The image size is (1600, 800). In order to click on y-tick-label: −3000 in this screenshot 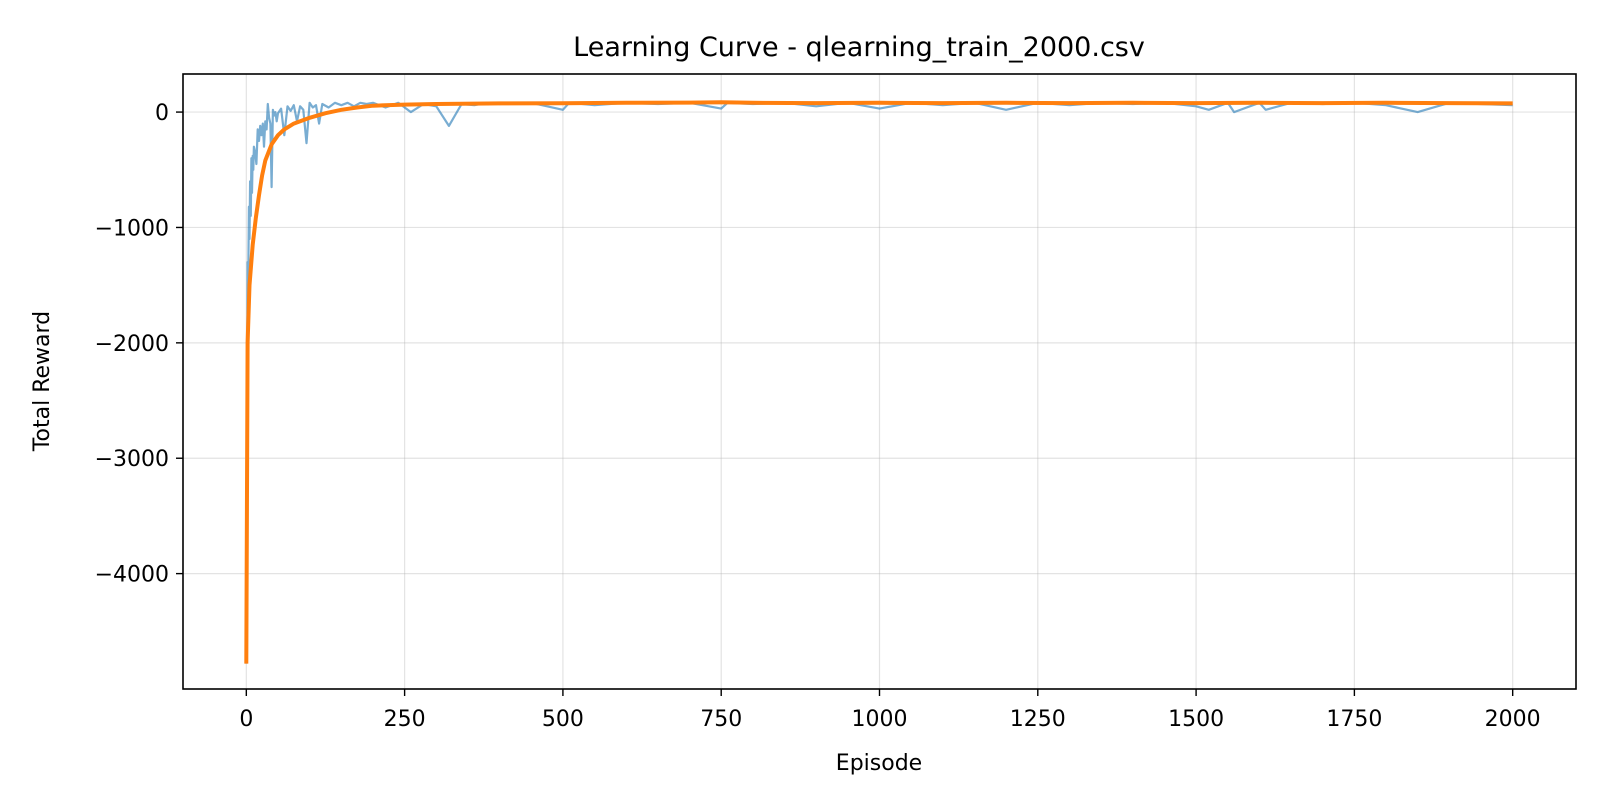, I will do `click(132, 459)`.